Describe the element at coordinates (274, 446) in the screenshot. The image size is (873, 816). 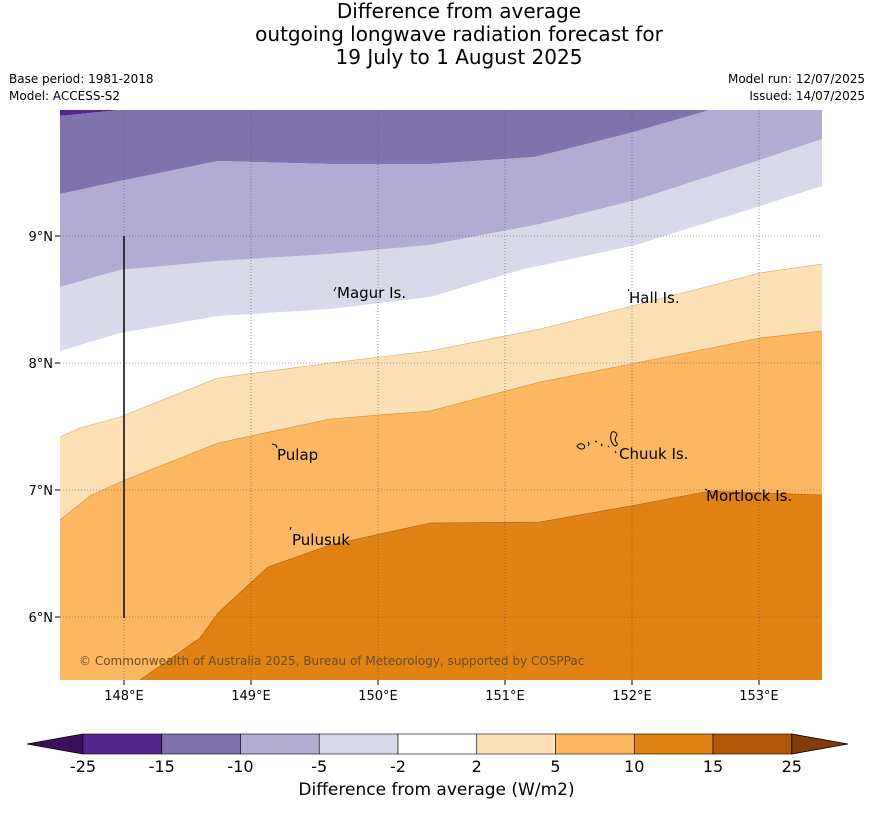
I see `pulap-island-icon` at that location.